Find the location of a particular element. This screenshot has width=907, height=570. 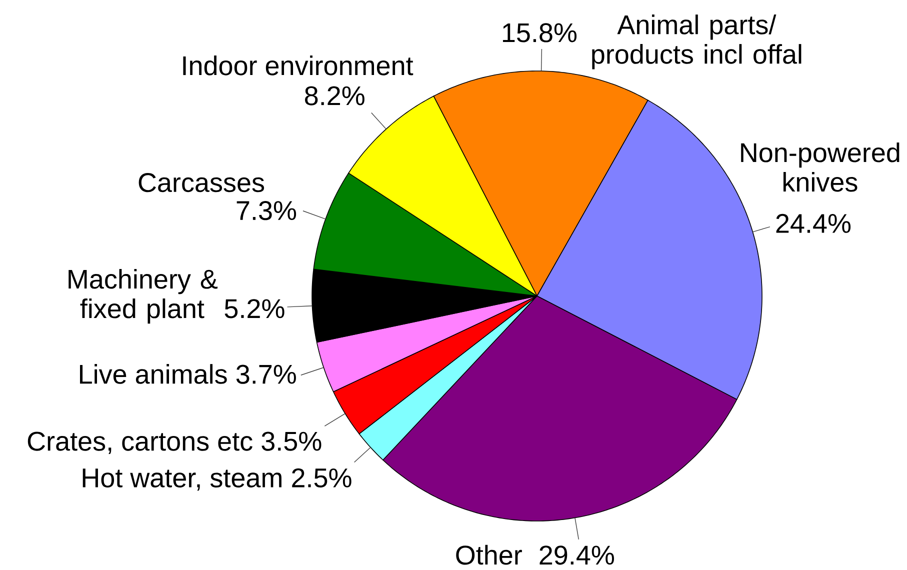

slice-label: Animal parts/ products incl offal is located at coordinates (697, 42).